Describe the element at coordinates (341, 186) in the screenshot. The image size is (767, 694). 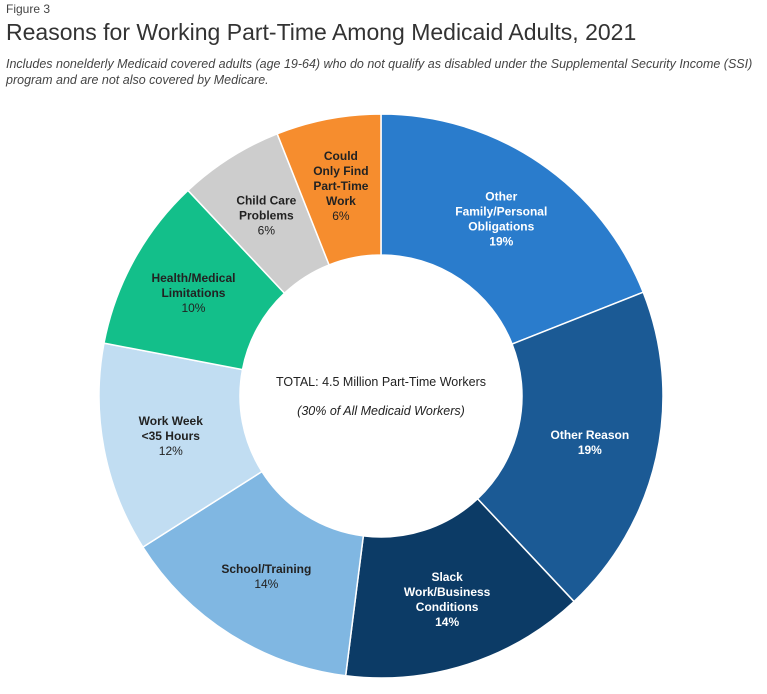
I see `label-could-only-find-part-time-work: Could Only Find Part-Time Work 6%` at that location.